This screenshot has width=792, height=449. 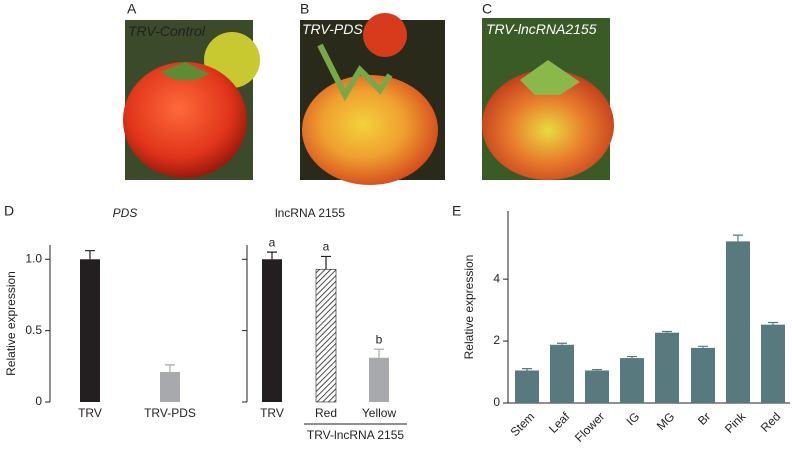 What do you see at coordinates (33, 258) in the screenshot?
I see `y-tick-label: 1.0` at bounding box center [33, 258].